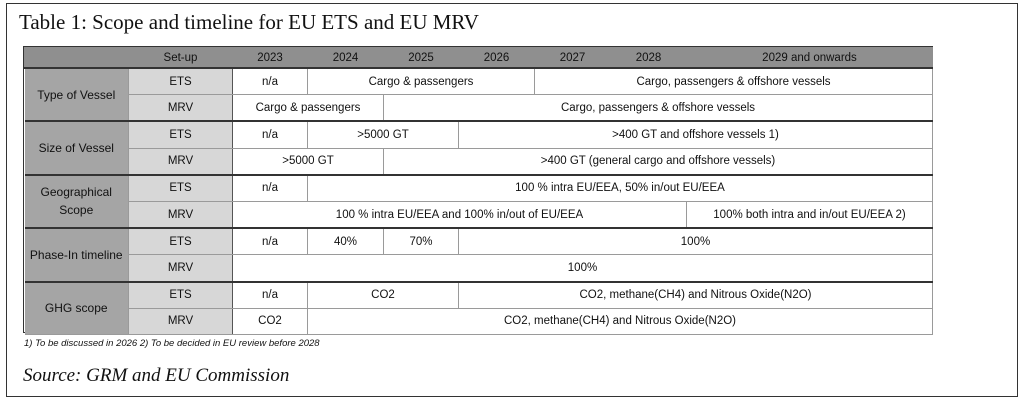  Describe the element at coordinates (270, 58) in the screenshot. I see `header-year-2023: 2023` at that location.